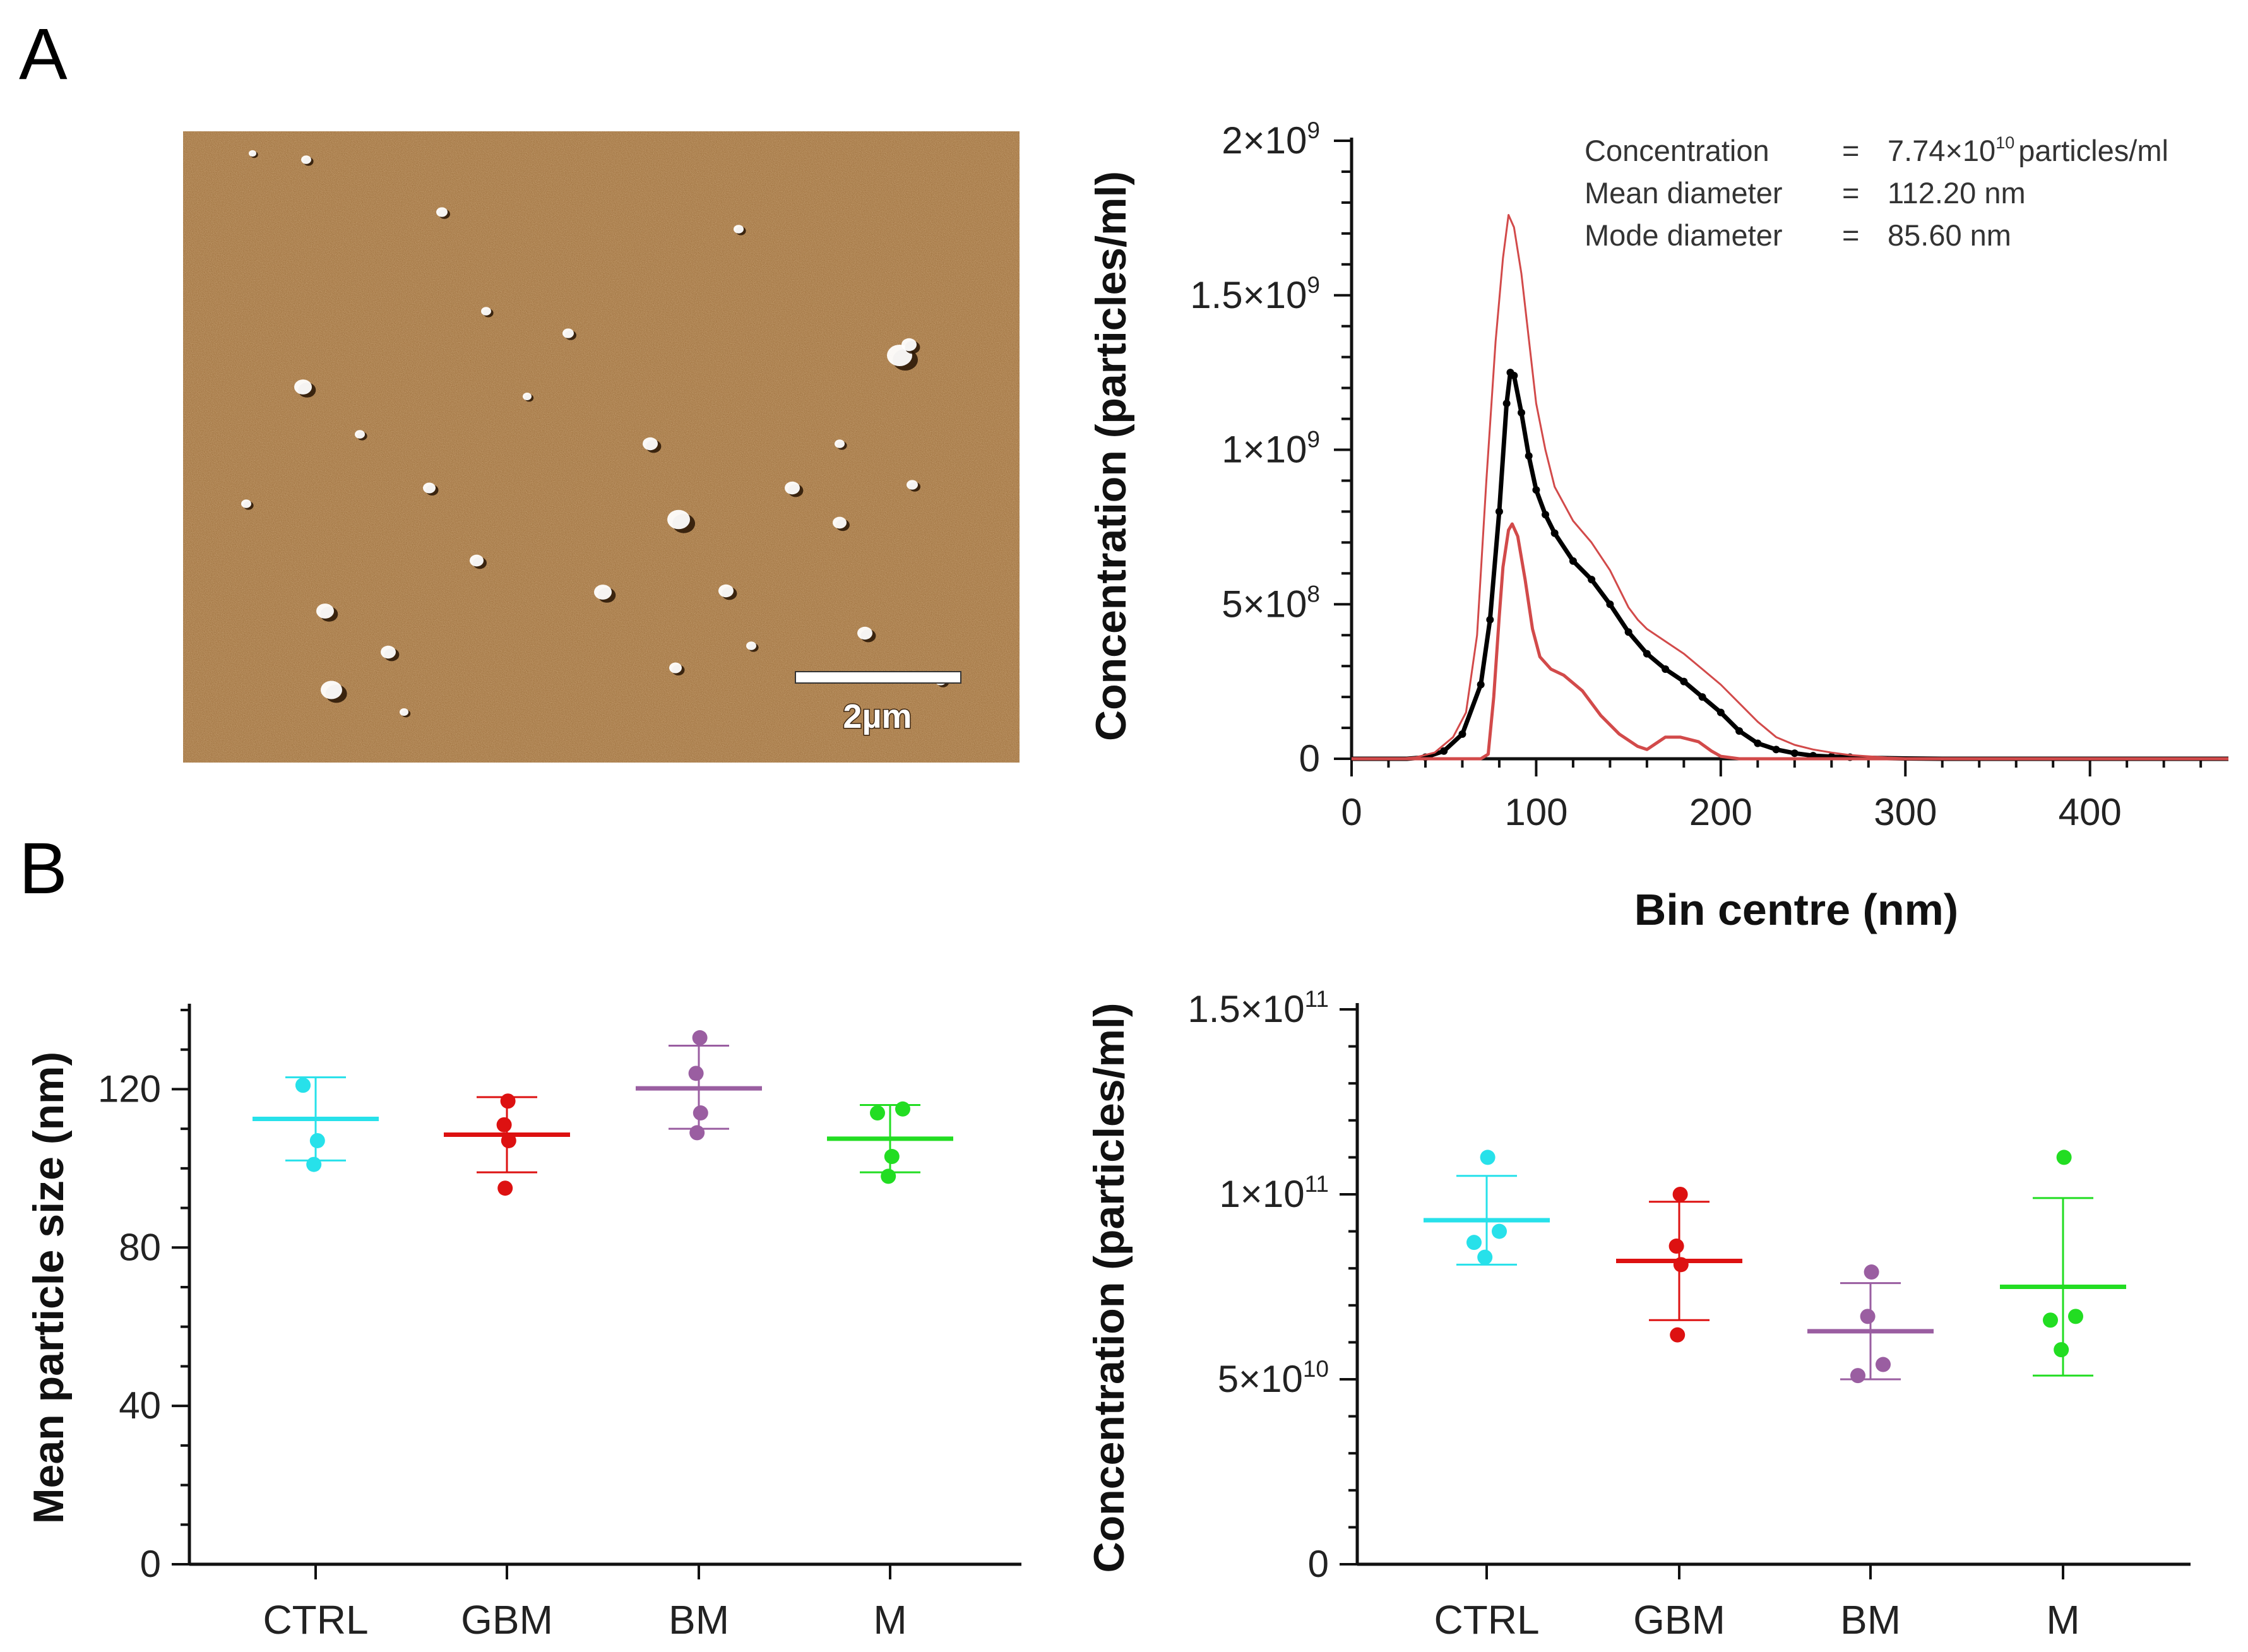  What do you see at coordinates (1796, 909) in the screenshot?
I see `x-axis-title: Bin centre (nm)` at bounding box center [1796, 909].